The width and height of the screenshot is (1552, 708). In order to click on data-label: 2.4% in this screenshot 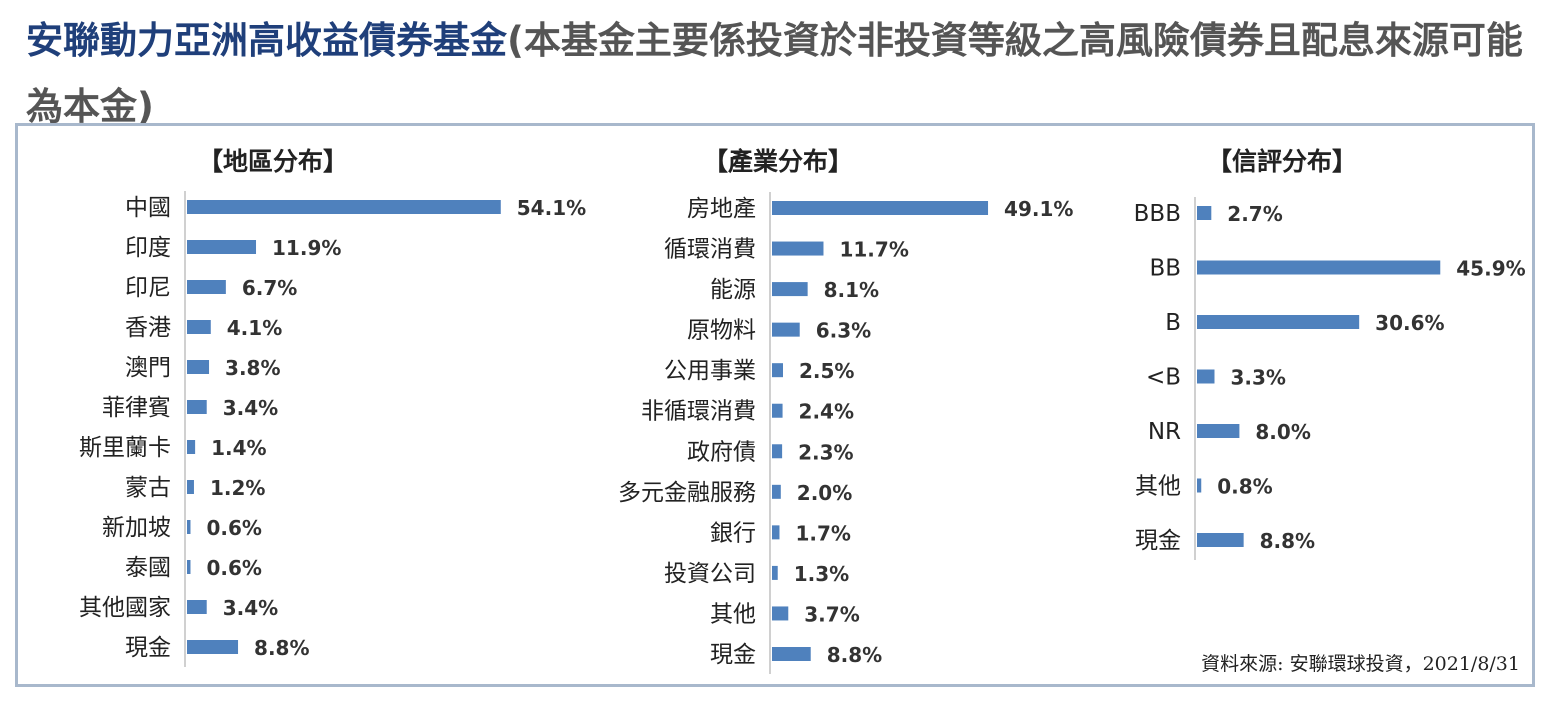, I will do `click(826, 412)`.